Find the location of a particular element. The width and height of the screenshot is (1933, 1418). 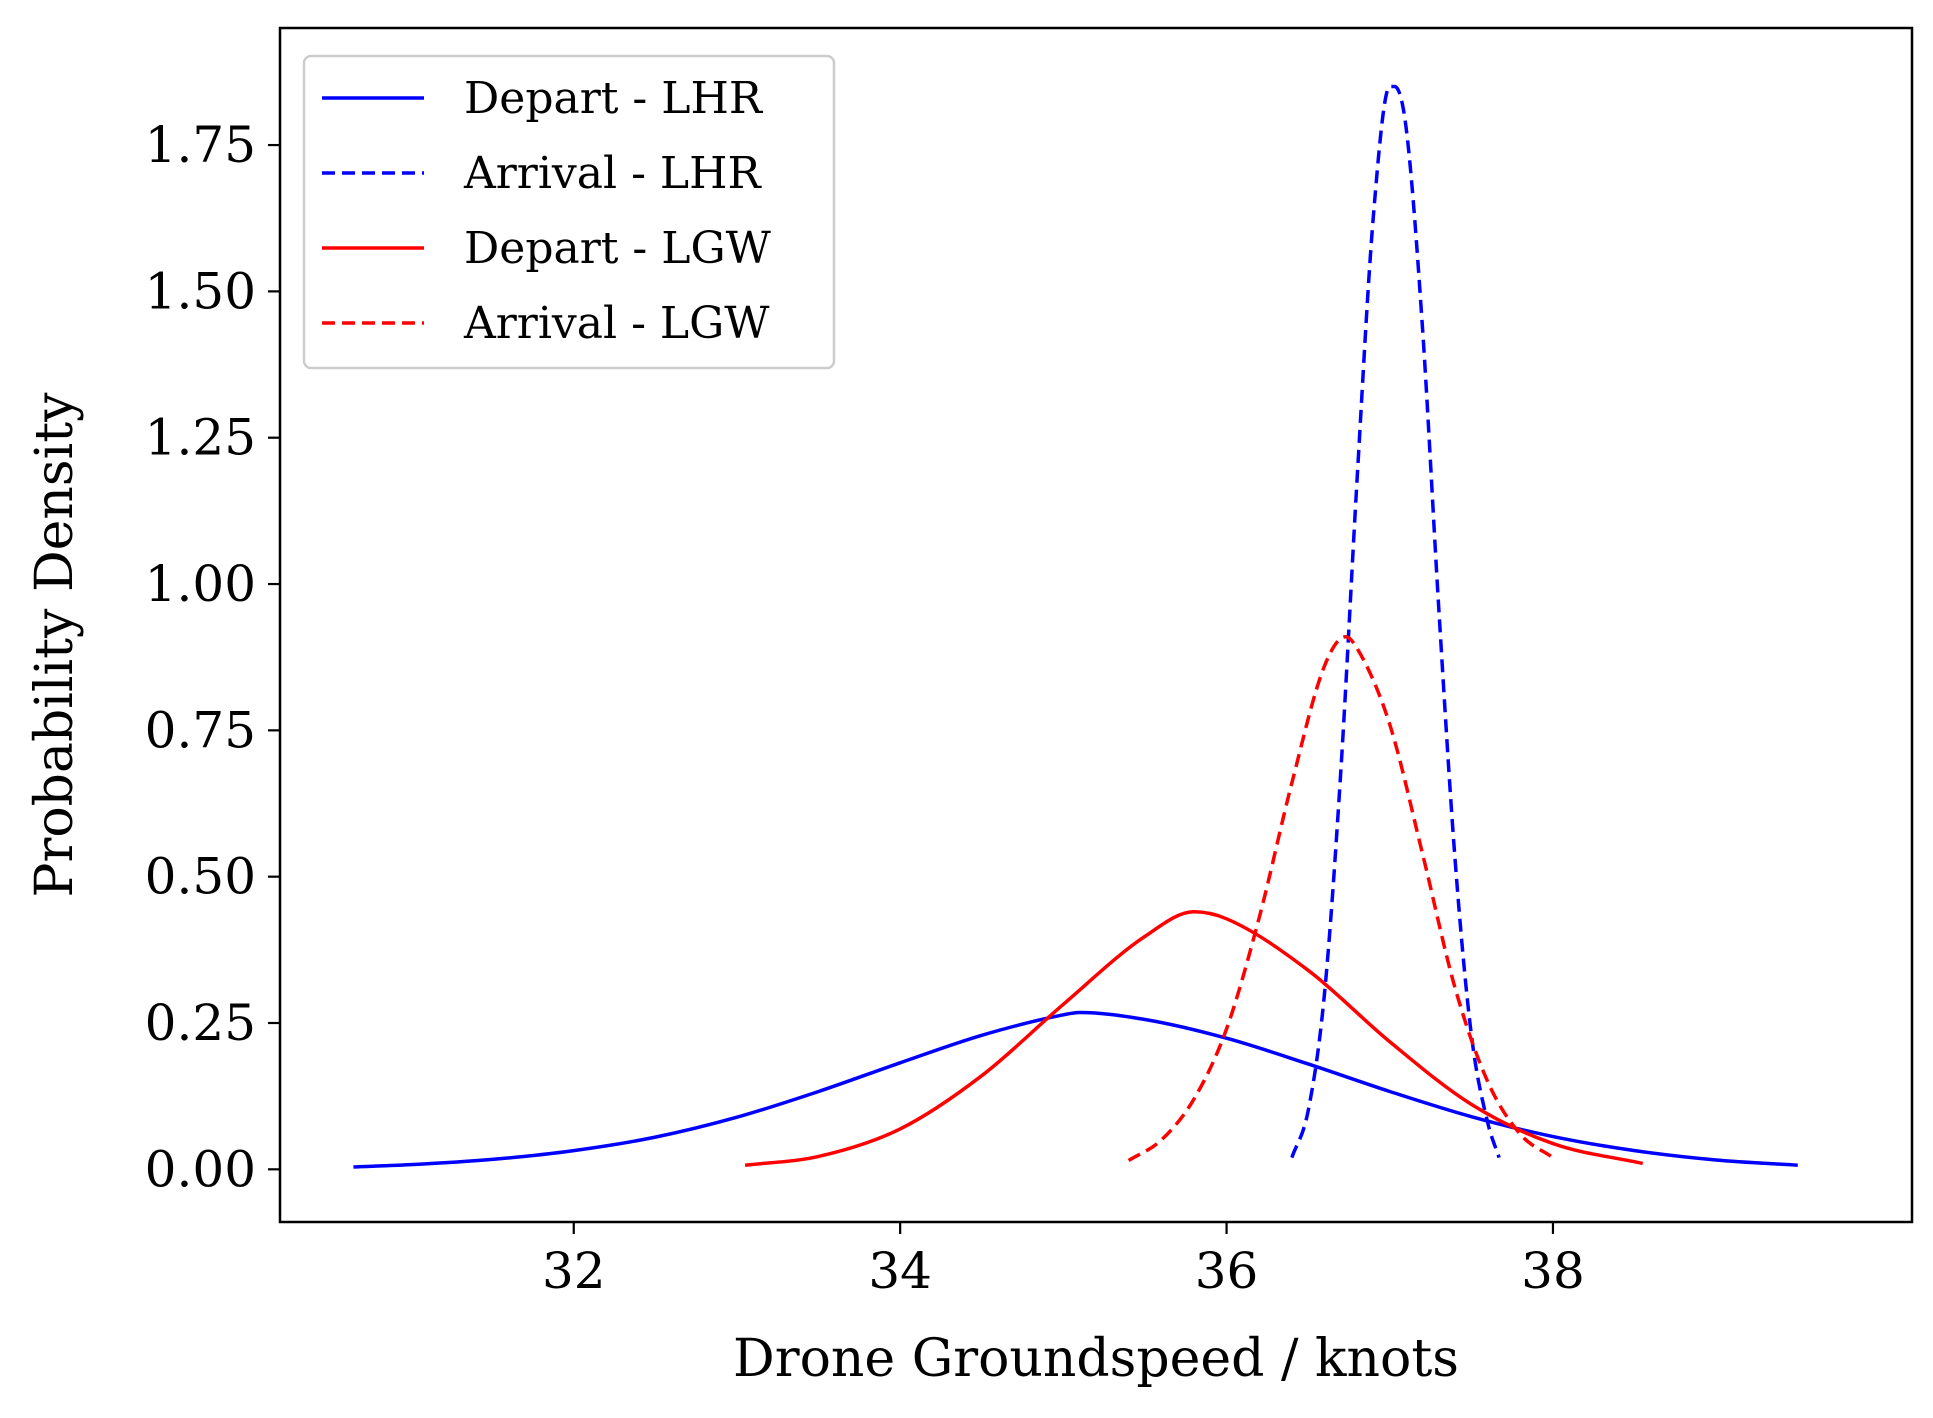

x-tick-label: 38 is located at coordinates (1553, 1271).